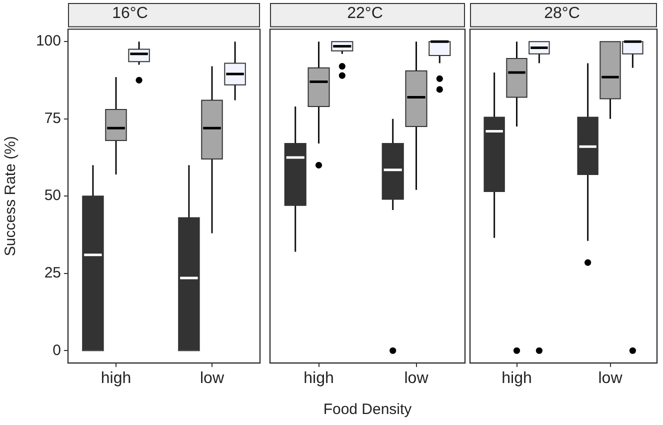  I want to click on x-axis-title: Food Density, so click(367, 409).